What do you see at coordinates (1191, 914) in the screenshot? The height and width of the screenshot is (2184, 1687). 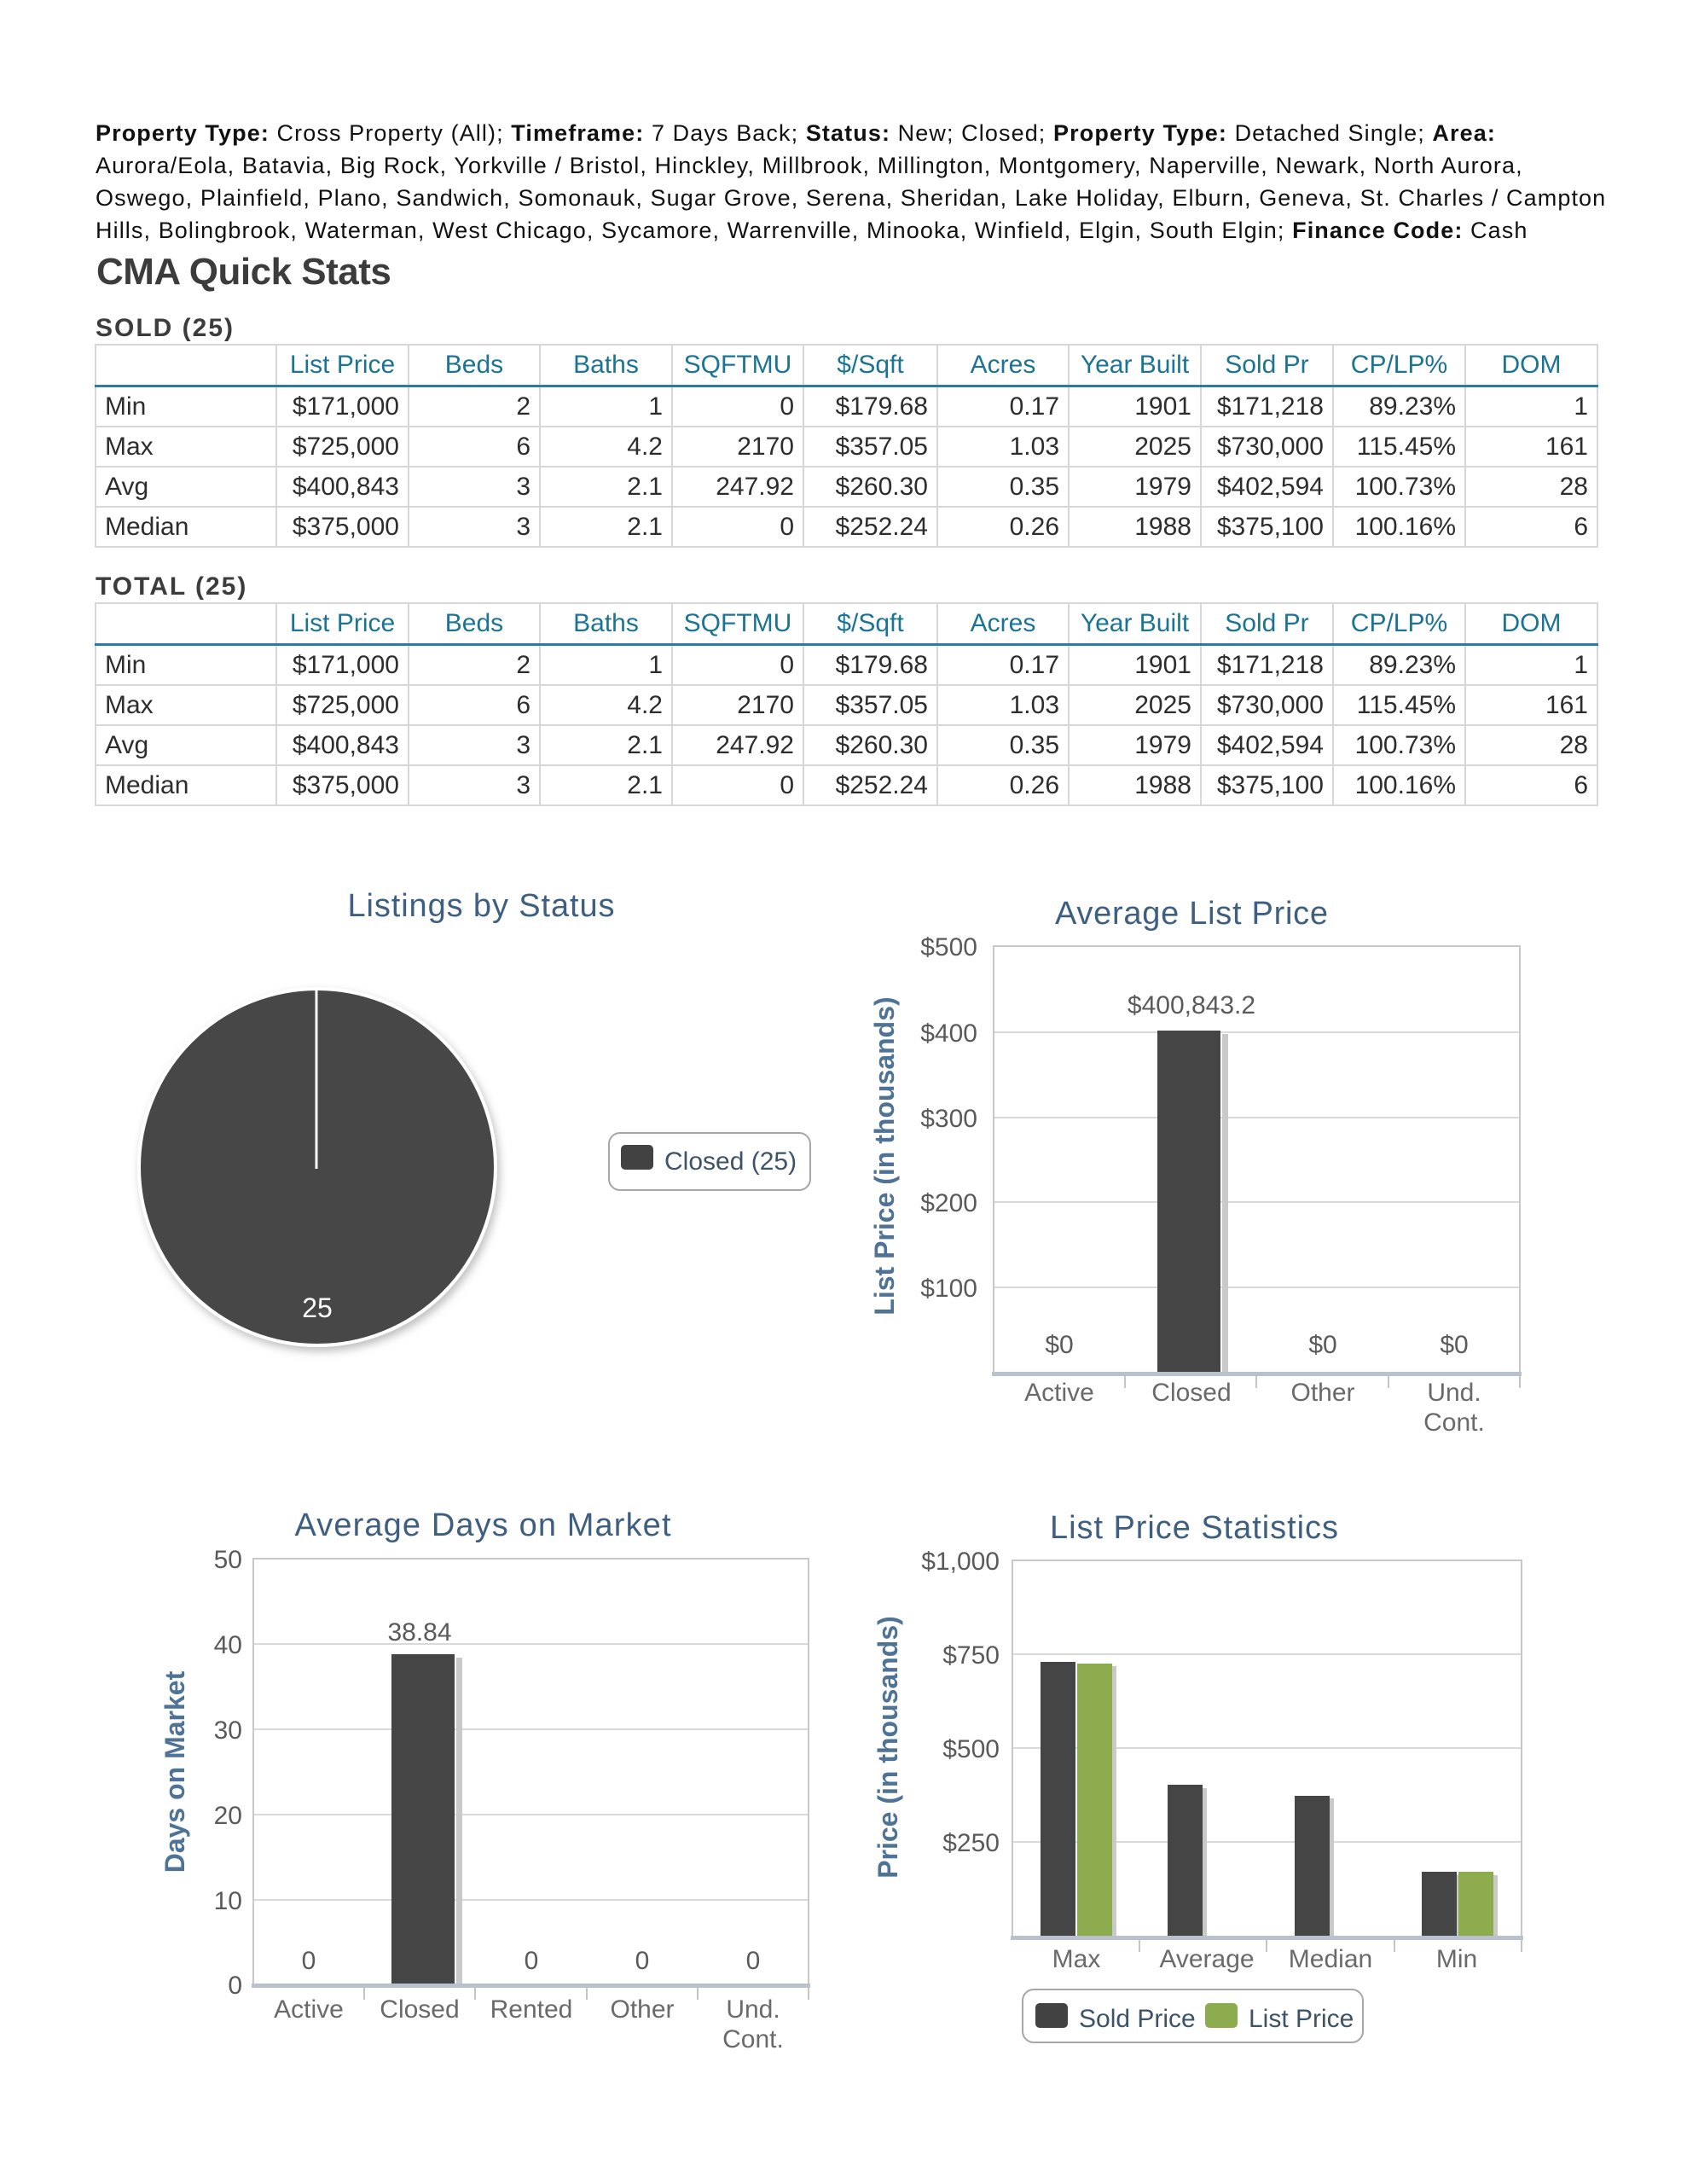 I see `svg-text: Average List Price` at bounding box center [1191, 914].